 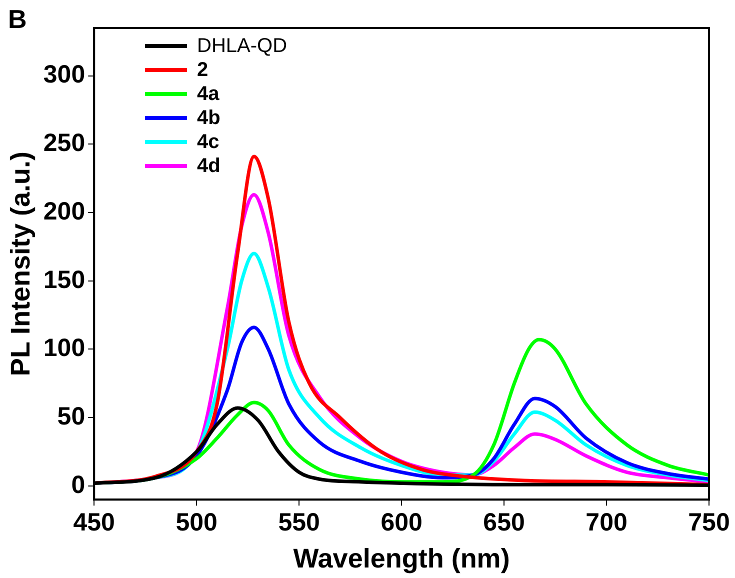 What do you see at coordinates (71, 416) in the screenshot?
I see `y-tick-label: 50` at bounding box center [71, 416].